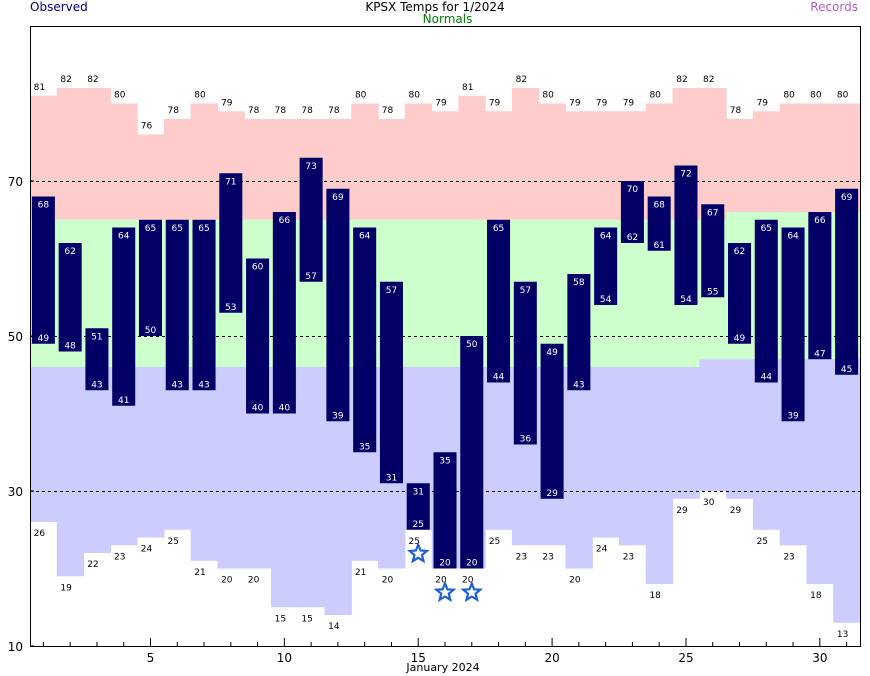 The height and width of the screenshot is (676, 870). What do you see at coordinates (306, 619) in the screenshot?
I see `record-low-label: 15` at bounding box center [306, 619].